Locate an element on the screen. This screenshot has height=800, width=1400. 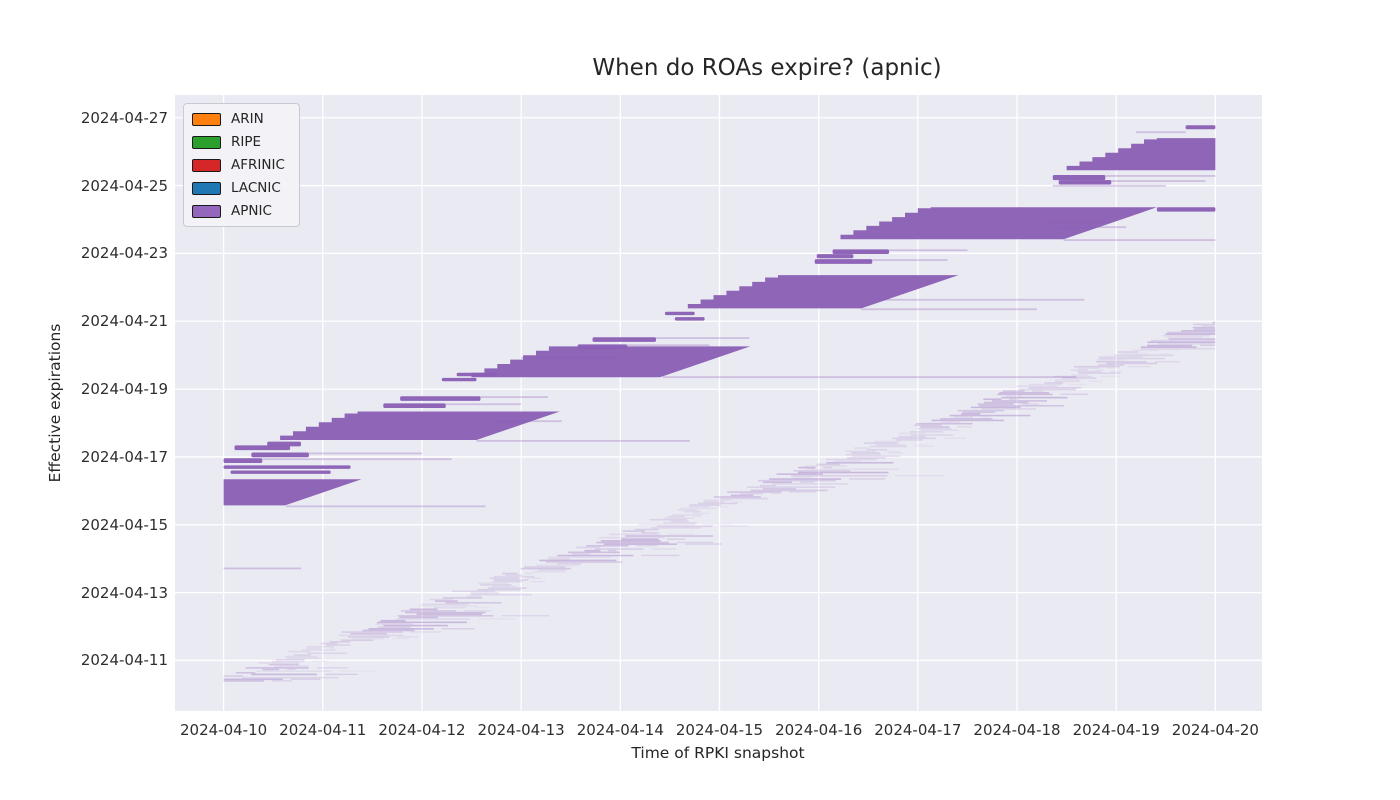
legend-swatch-afrinic is located at coordinates (206, 165).